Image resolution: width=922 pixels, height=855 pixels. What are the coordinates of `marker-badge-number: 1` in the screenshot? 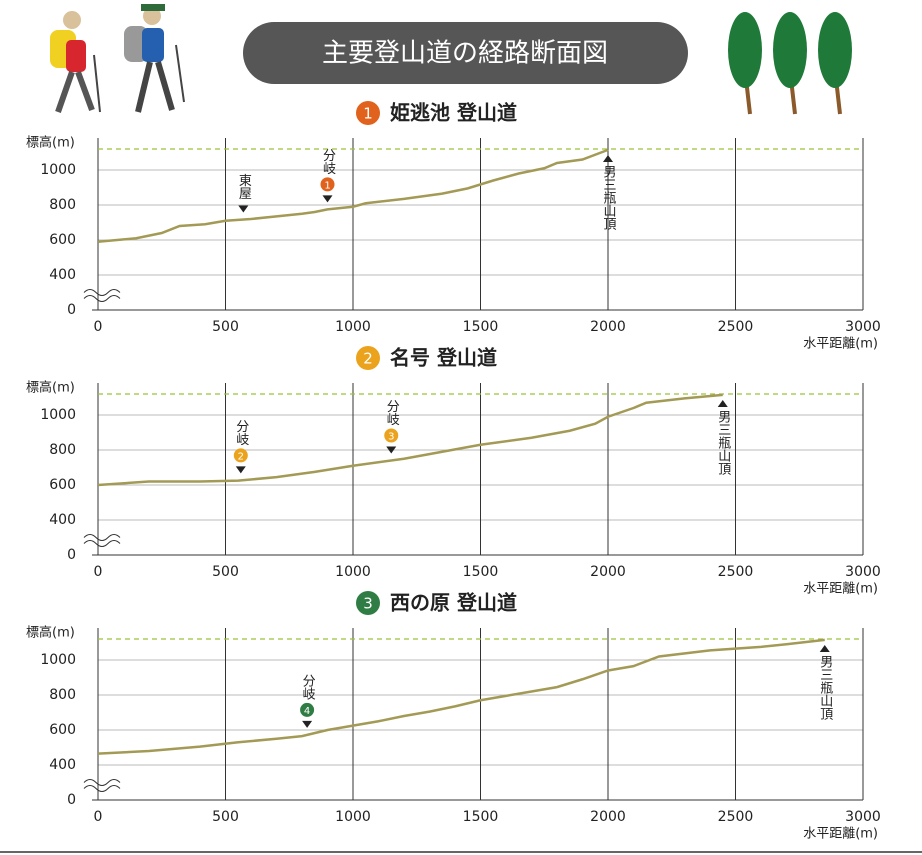 It's located at (327, 185).